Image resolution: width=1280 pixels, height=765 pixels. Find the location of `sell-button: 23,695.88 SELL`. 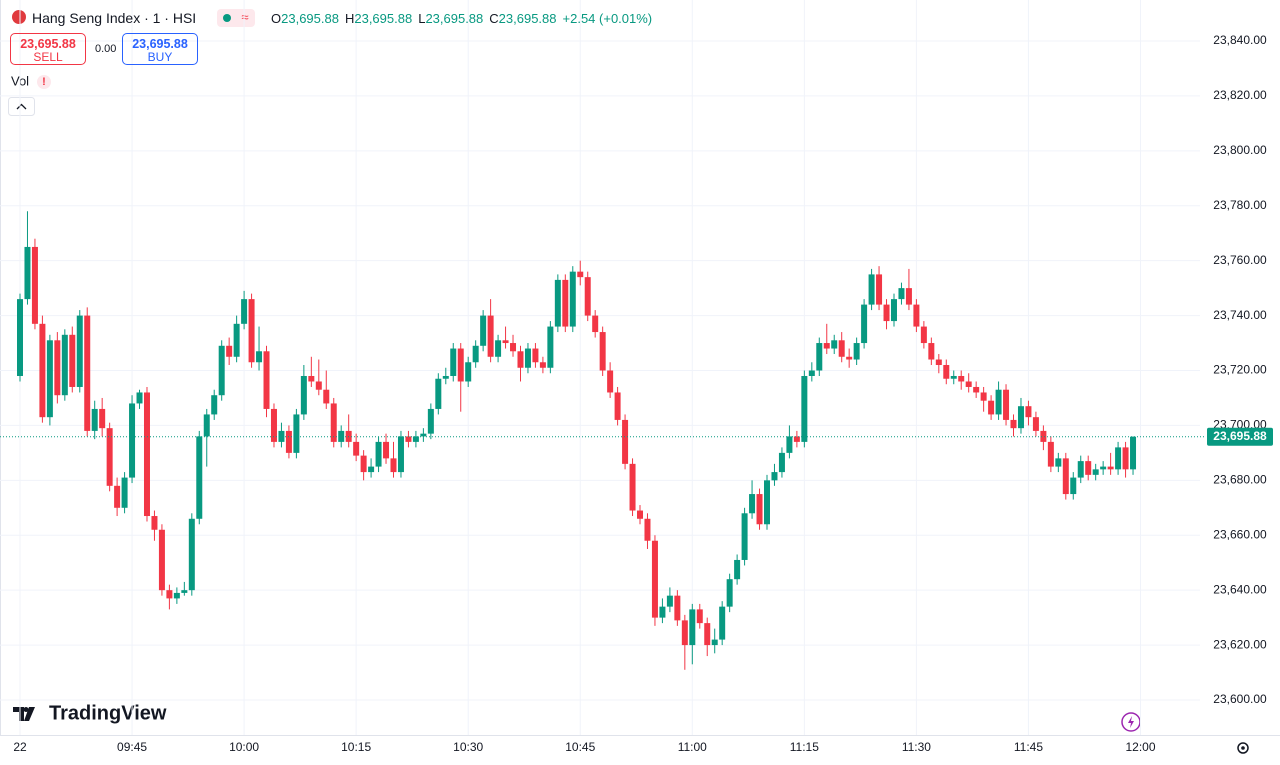

sell-button: 23,695.88 SELL is located at coordinates (48, 49).